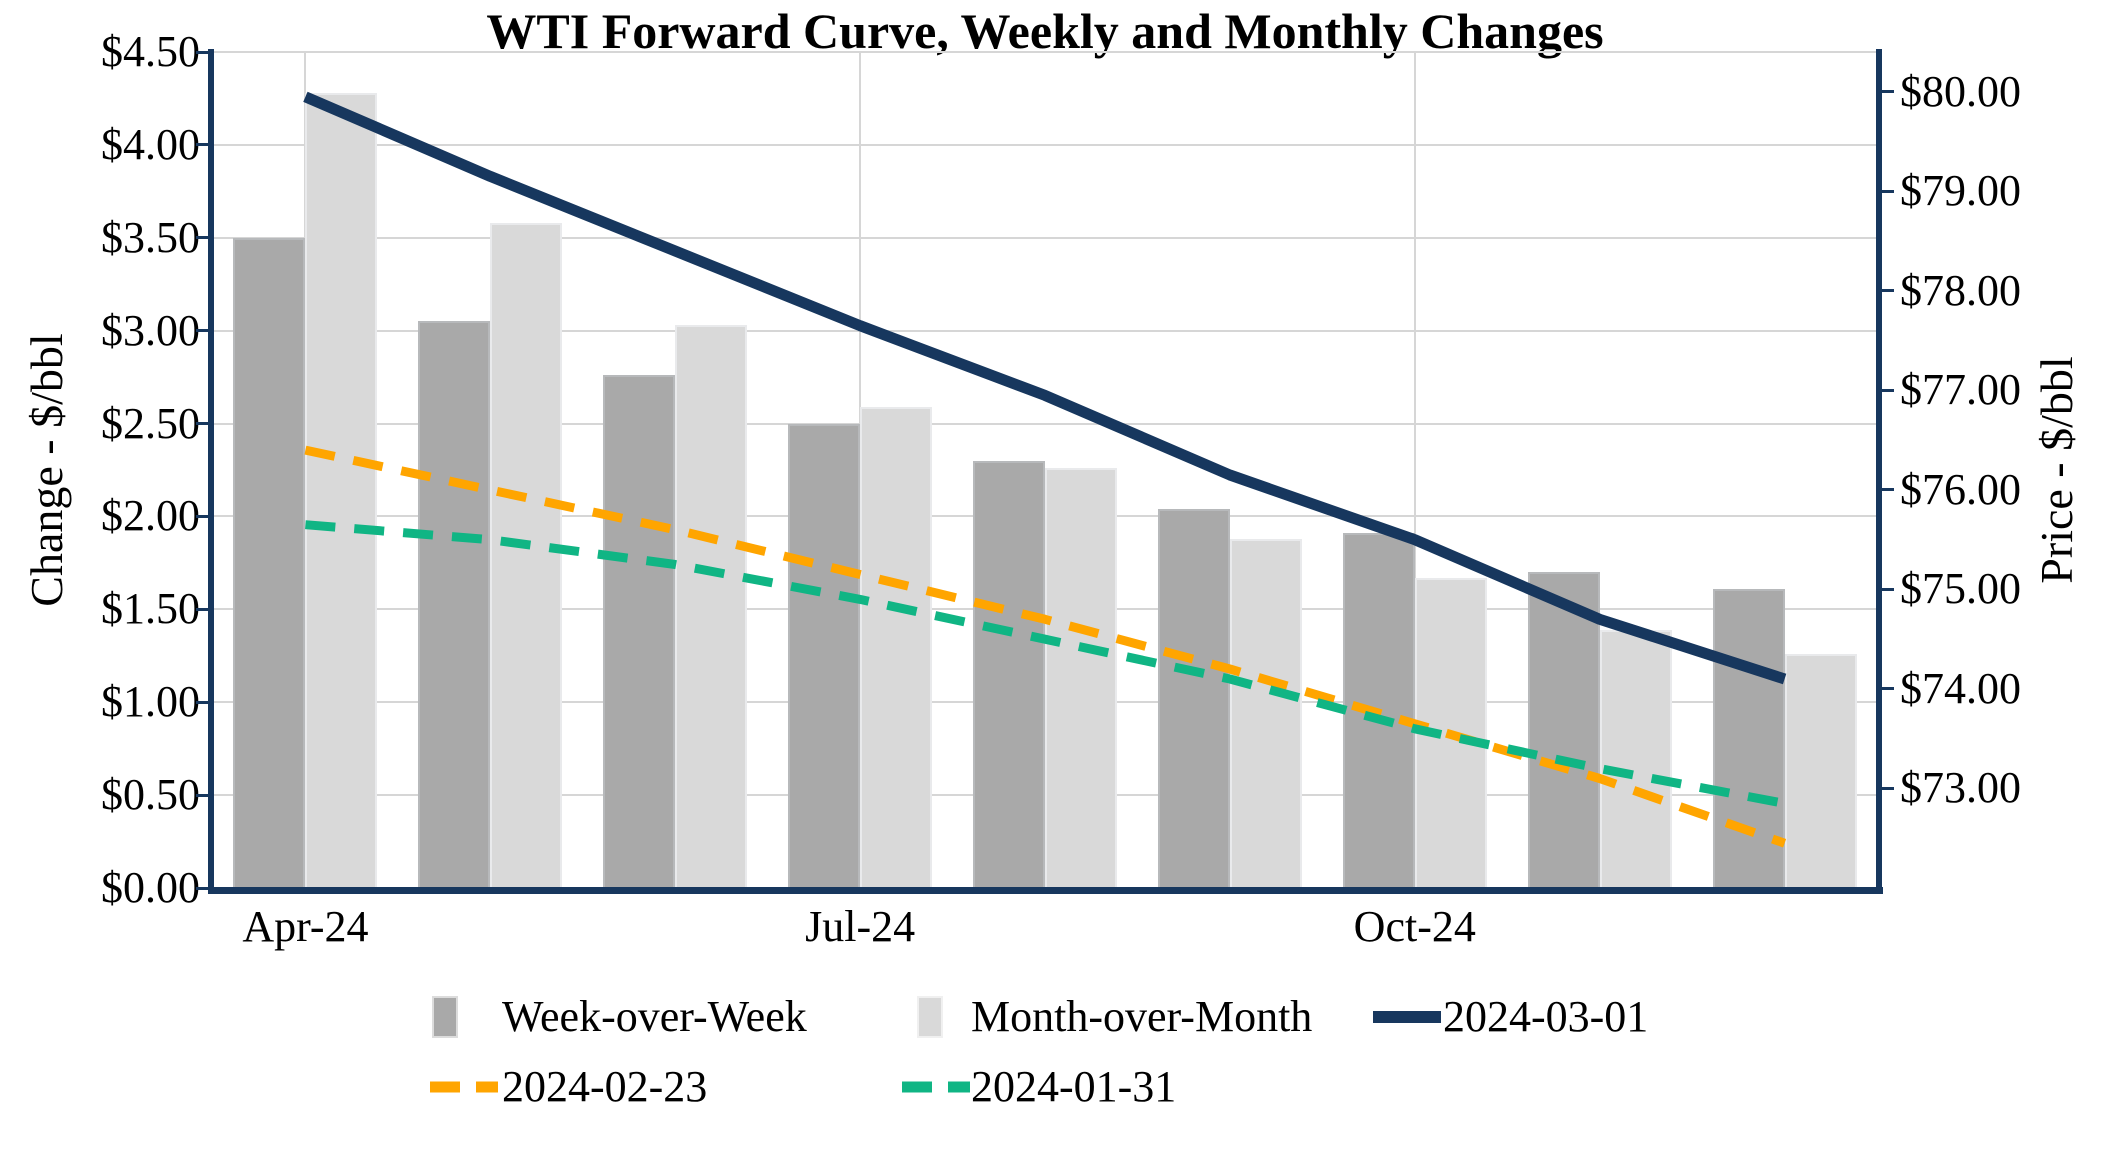 Image resolution: width=2112 pixels, height=1152 pixels. I want to click on right-axis-tick-label: $73.00, so click(1960, 788).